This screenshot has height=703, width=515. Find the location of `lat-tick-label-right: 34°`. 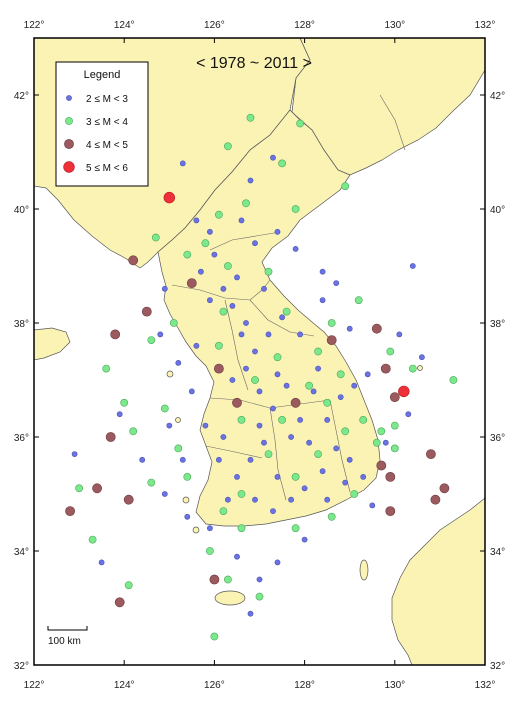

lat-tick-label-right: 34° is located at coordinates (497, 552).